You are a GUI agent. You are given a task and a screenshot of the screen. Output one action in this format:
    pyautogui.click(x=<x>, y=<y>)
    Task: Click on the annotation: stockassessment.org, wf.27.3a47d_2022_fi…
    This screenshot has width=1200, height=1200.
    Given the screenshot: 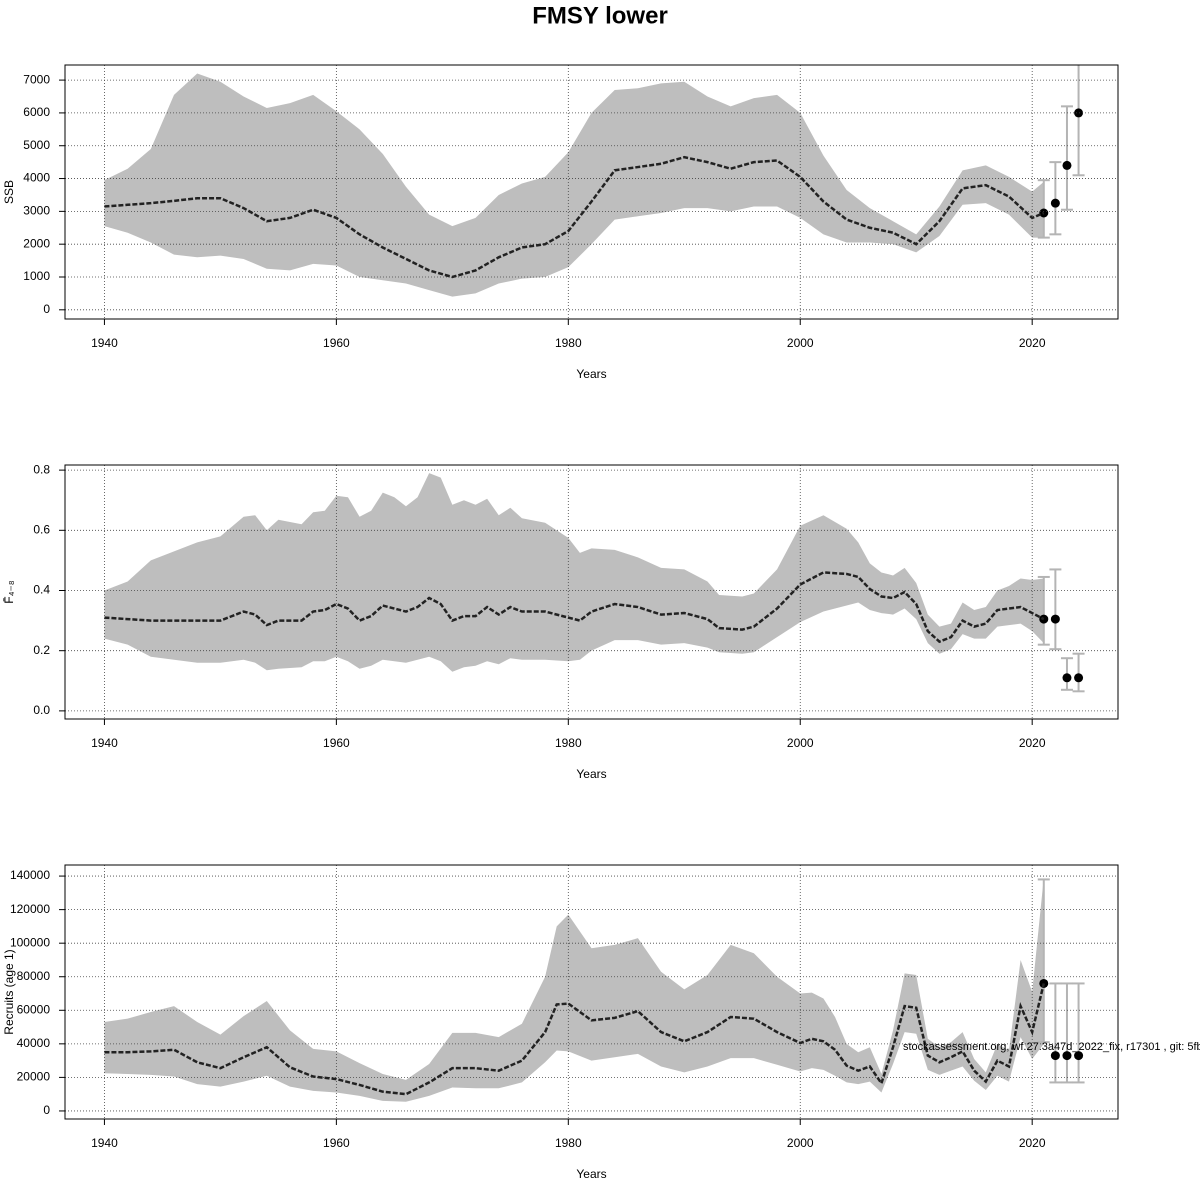 What is the action you would take?
    pyautogui.click(x=1051, y=1047)
    